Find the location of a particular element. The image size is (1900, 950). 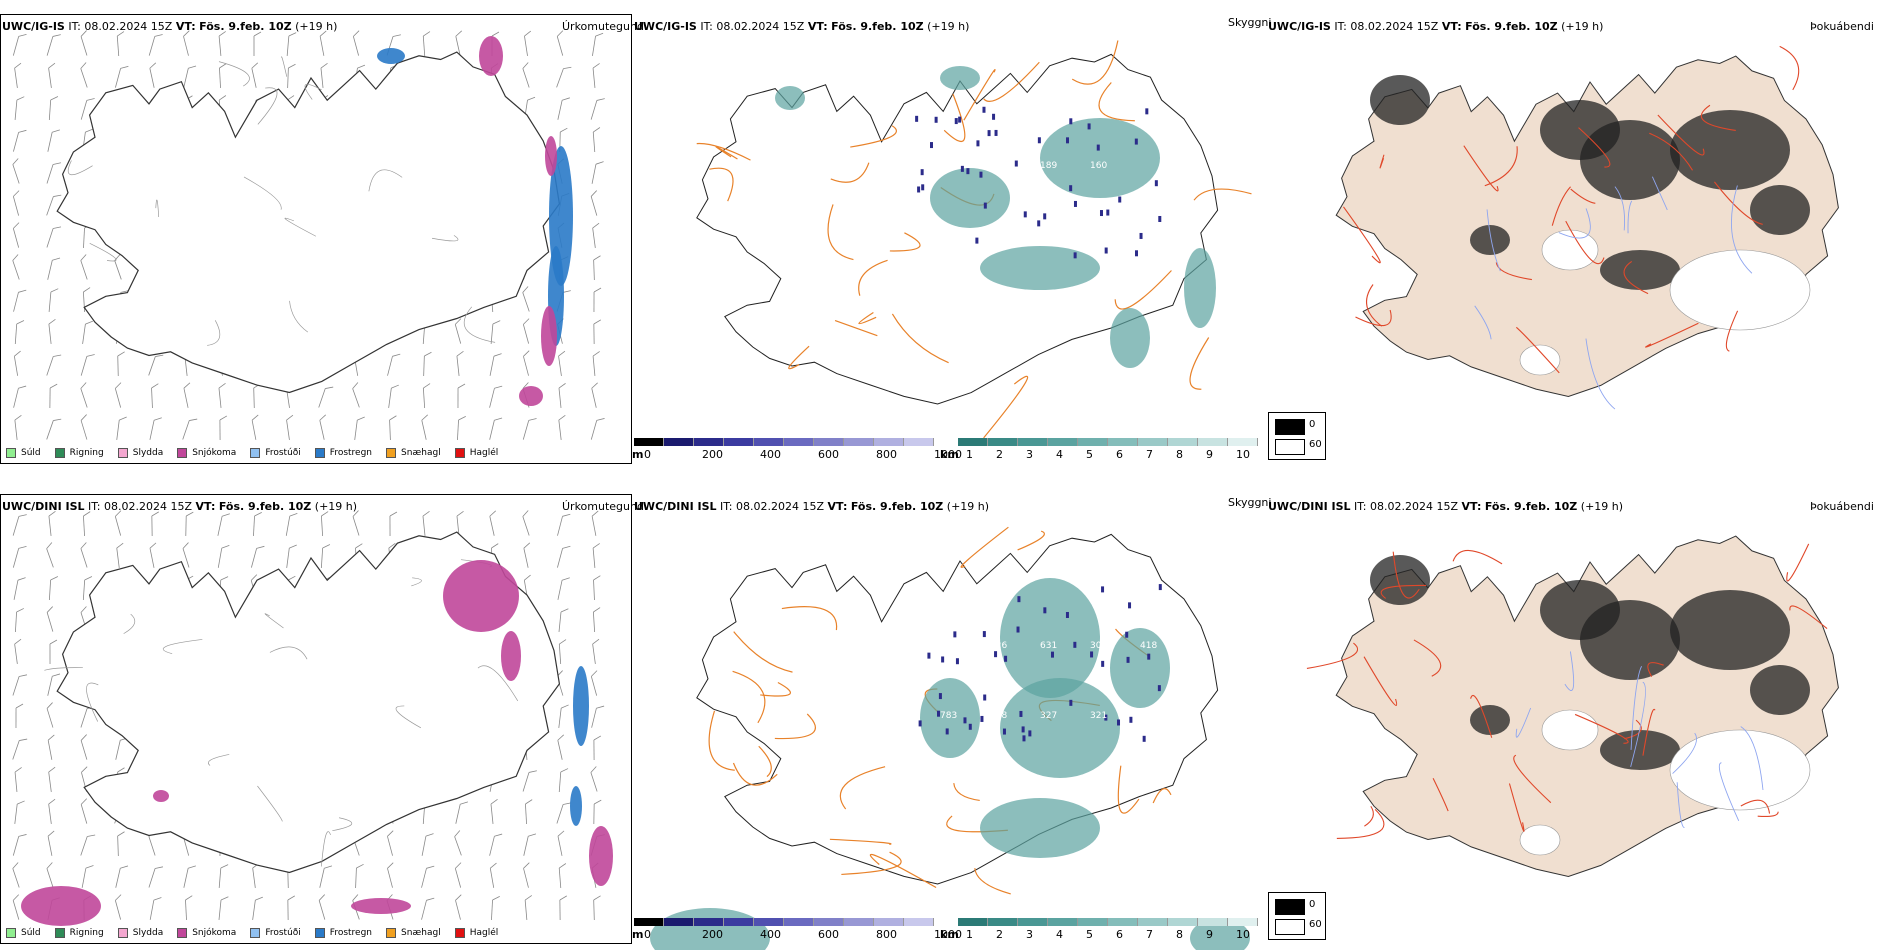

model-name: UWC/DINI ISL is located at coordinates (1309, 506).